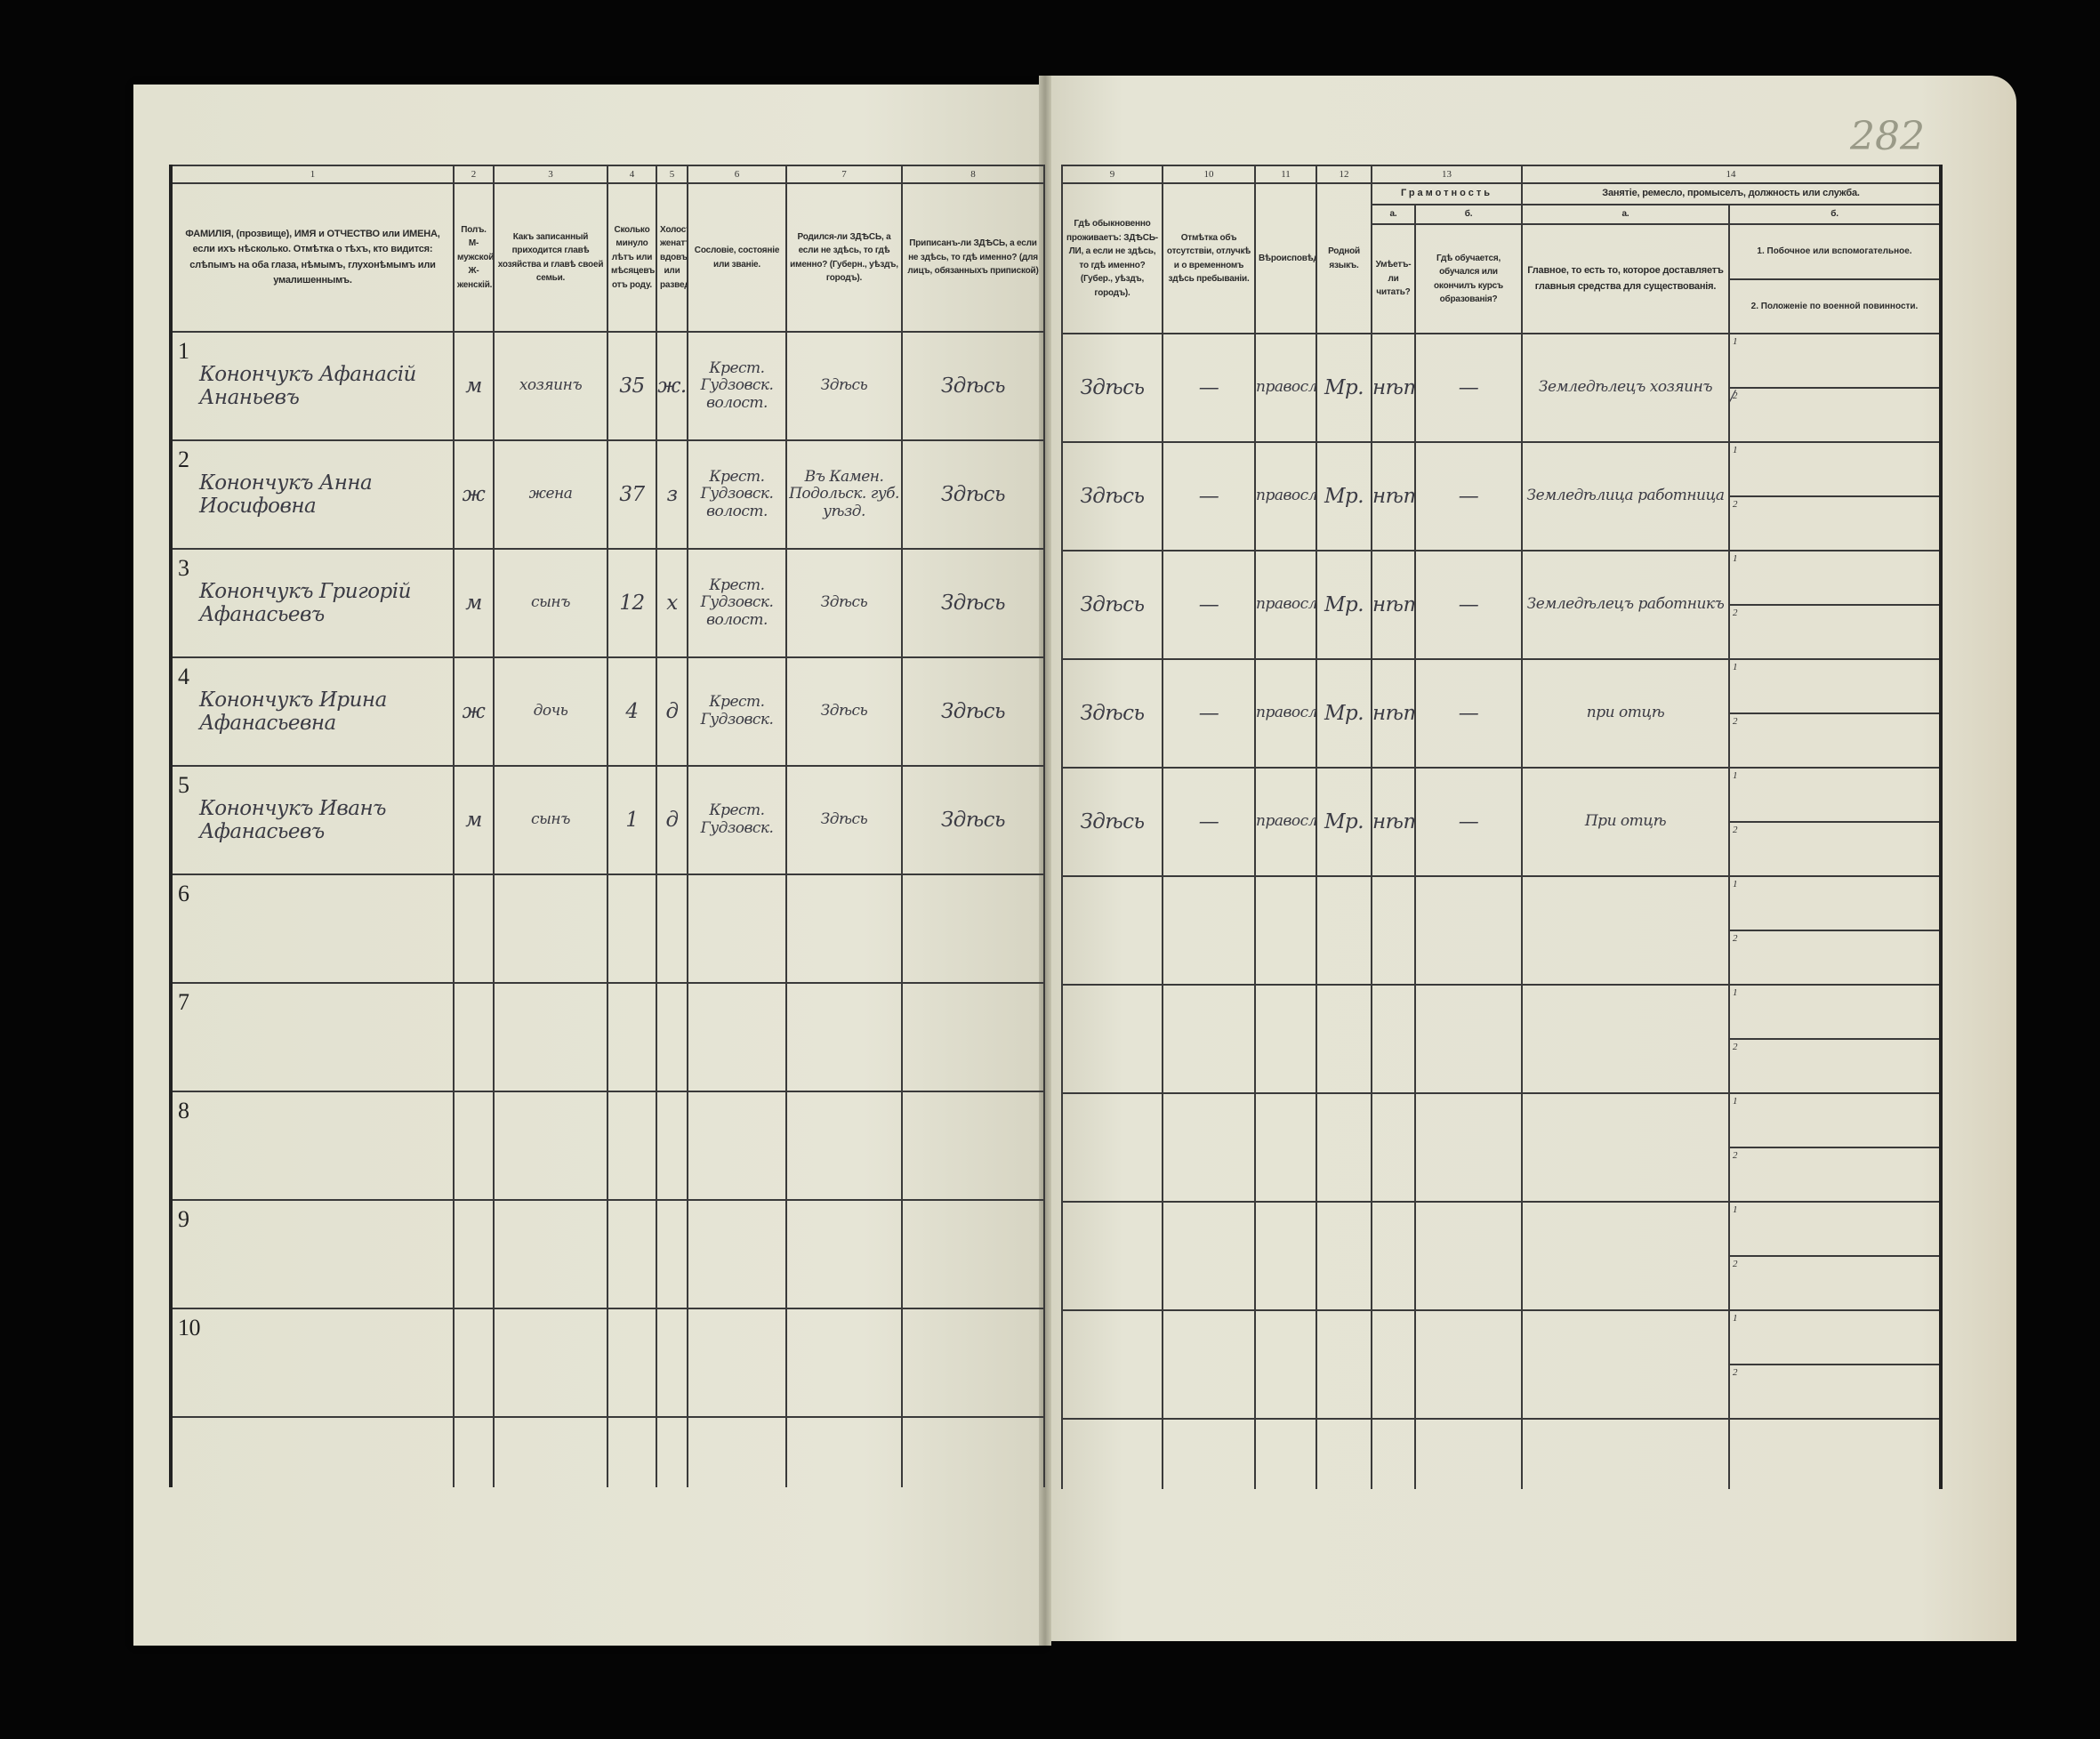 The image size is (2100, 1739). Describe the element at coordinates (474, 174) in the screenshot. I see `column-number: 2` at that location.